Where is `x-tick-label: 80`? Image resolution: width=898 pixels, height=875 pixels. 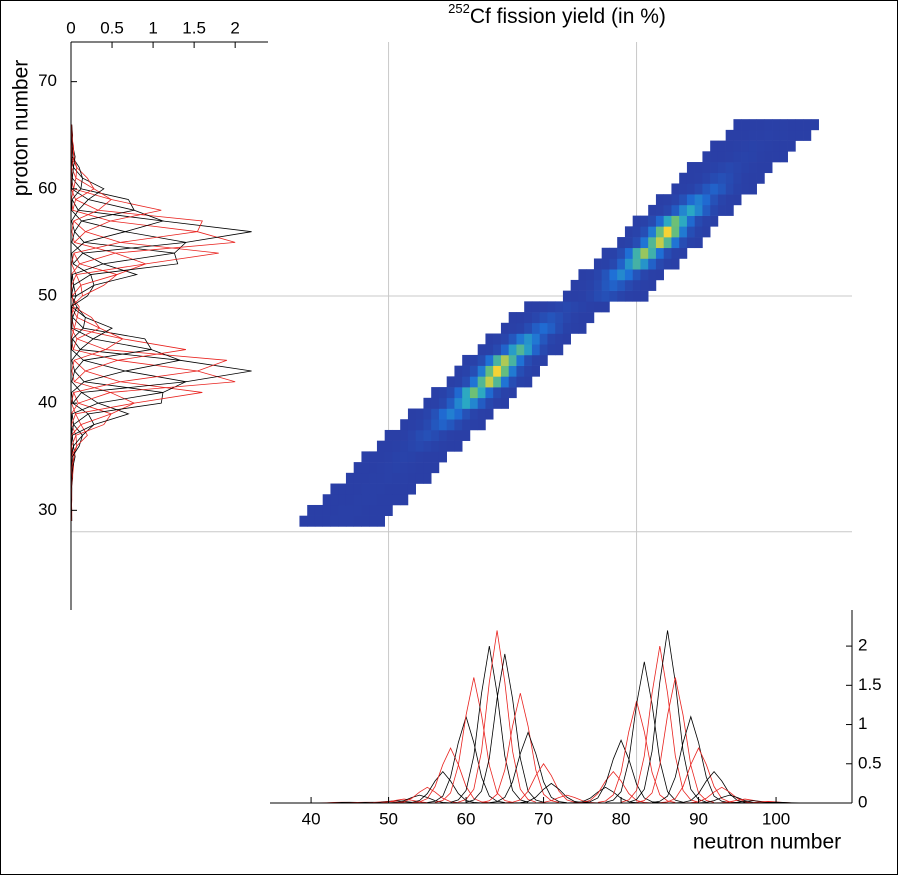
x-tick-label: 80 is located at coordinates (621, 818).